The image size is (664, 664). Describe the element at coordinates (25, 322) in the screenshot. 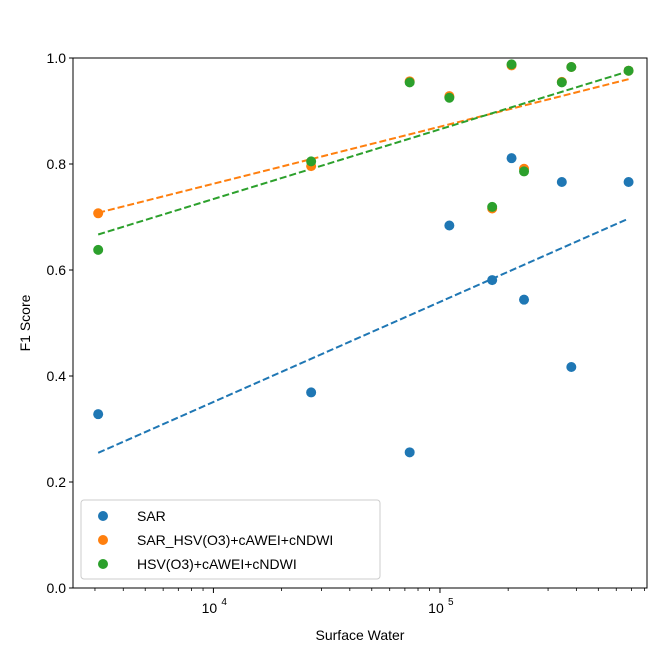

I see `y-axis-label: F1 Score` at that location.